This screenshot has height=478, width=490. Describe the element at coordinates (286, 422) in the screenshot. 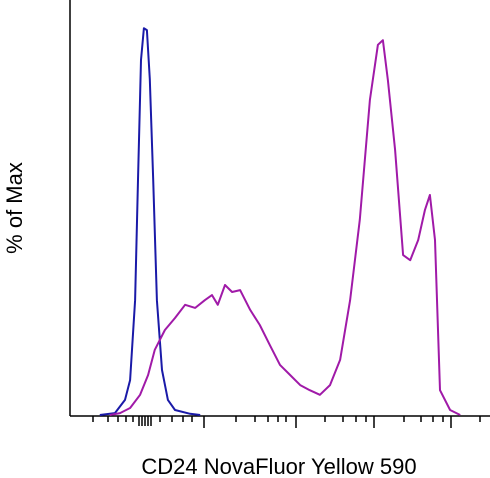

I see `x-axis-ticks` at that location.